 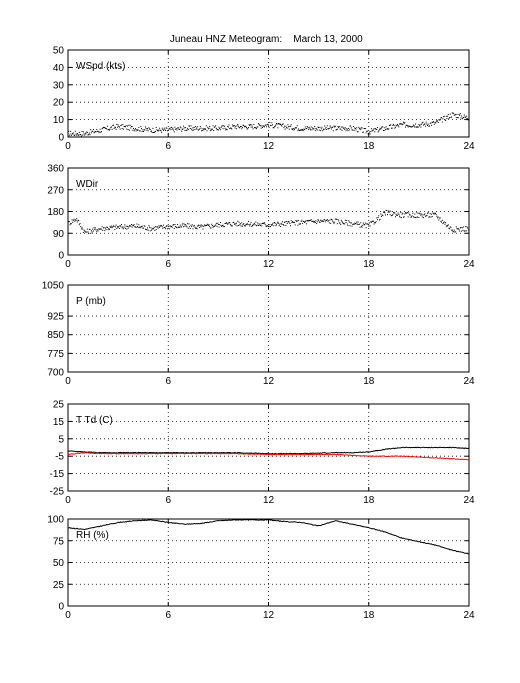 I want to click on y-tick-label: 25, so click(x=59, y=405).